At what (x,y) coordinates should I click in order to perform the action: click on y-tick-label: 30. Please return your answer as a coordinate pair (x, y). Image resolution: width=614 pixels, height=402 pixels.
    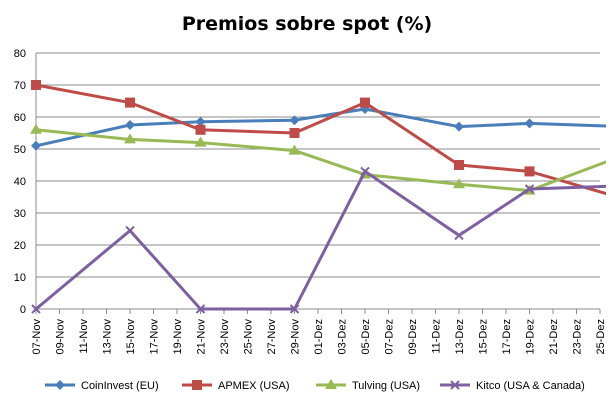
    Looking at the image, I should click on (20, 214).